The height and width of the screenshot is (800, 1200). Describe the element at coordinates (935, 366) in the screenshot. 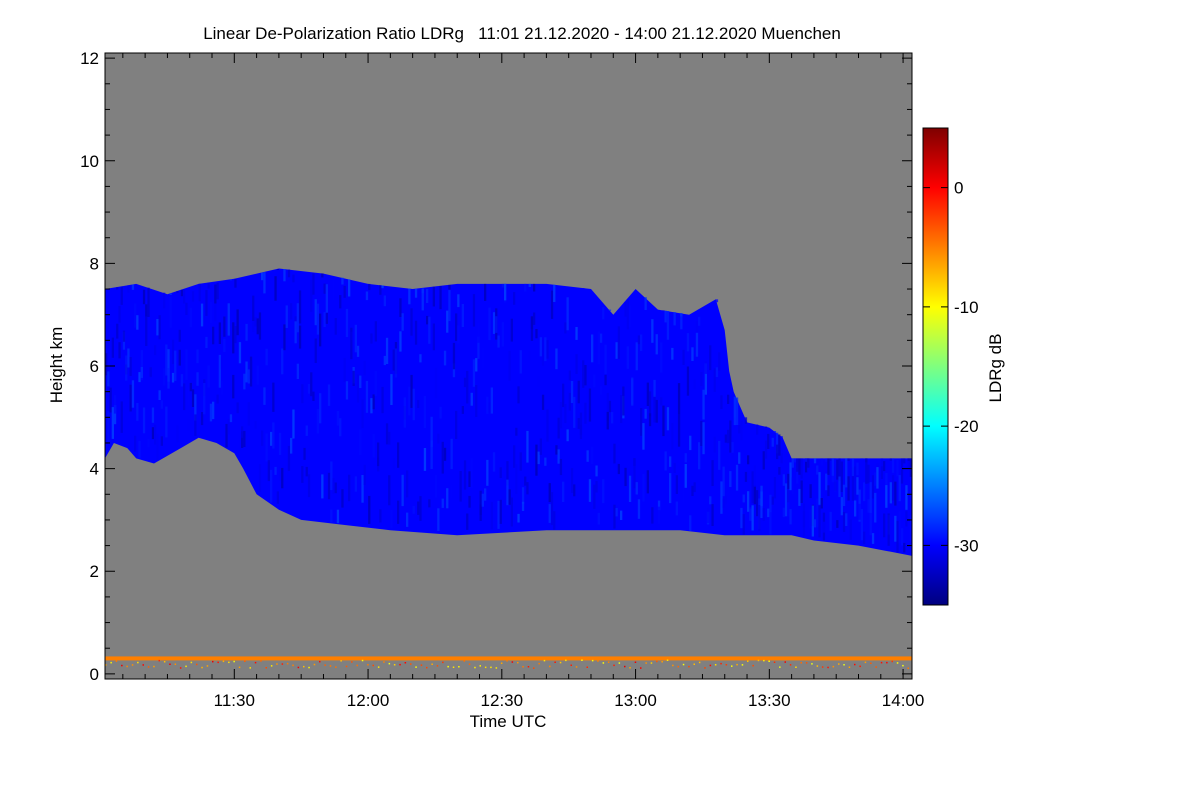

I see `colorbar-bar` at that location.